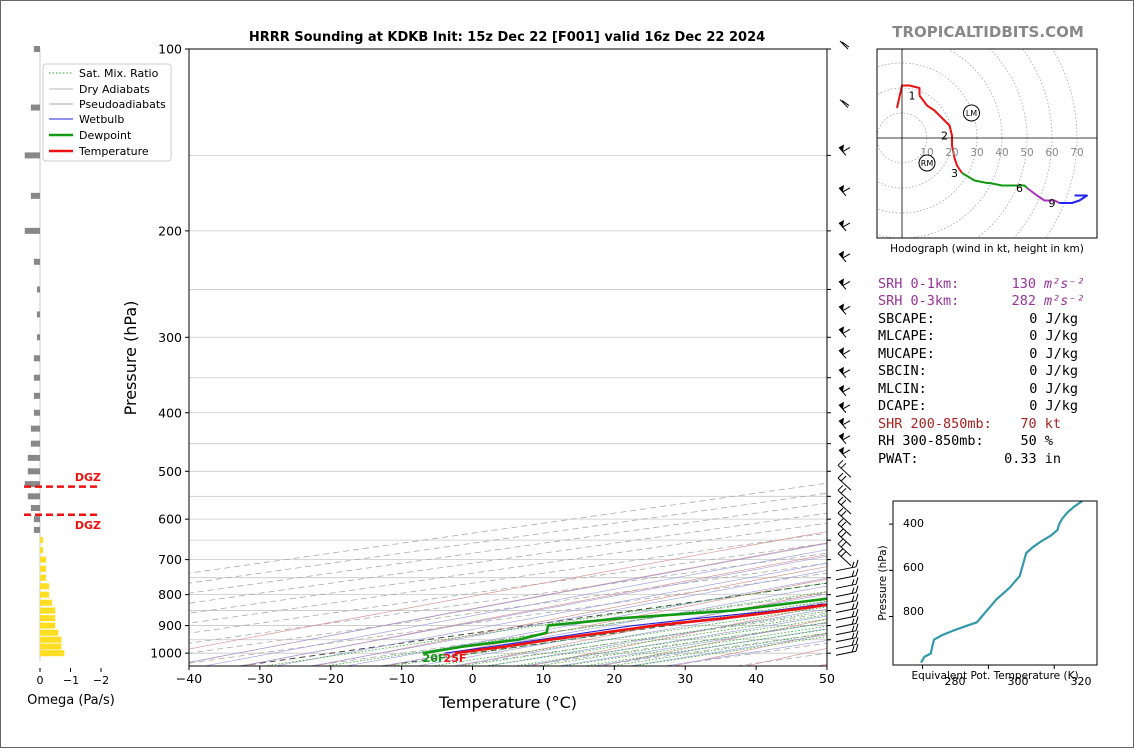 The width and height of the screenshot is (1134, 751). I want to click on legend-temperature: Temperature, so click(113, 151).